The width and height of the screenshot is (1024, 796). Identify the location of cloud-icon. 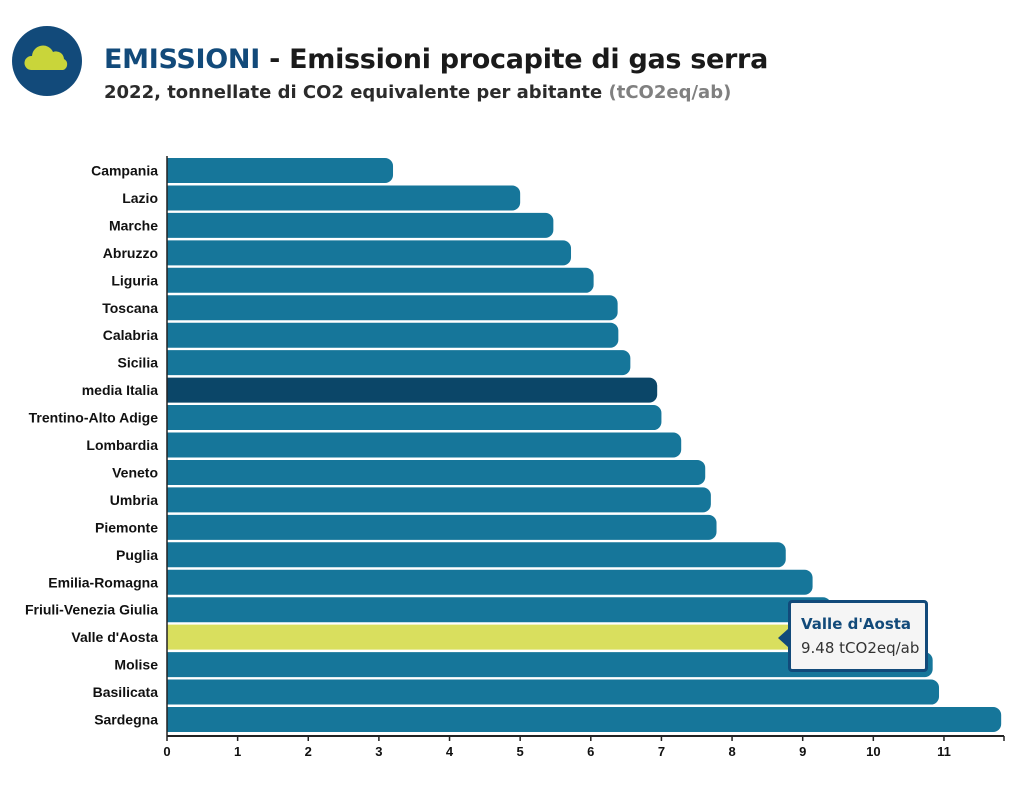
(46, 57).